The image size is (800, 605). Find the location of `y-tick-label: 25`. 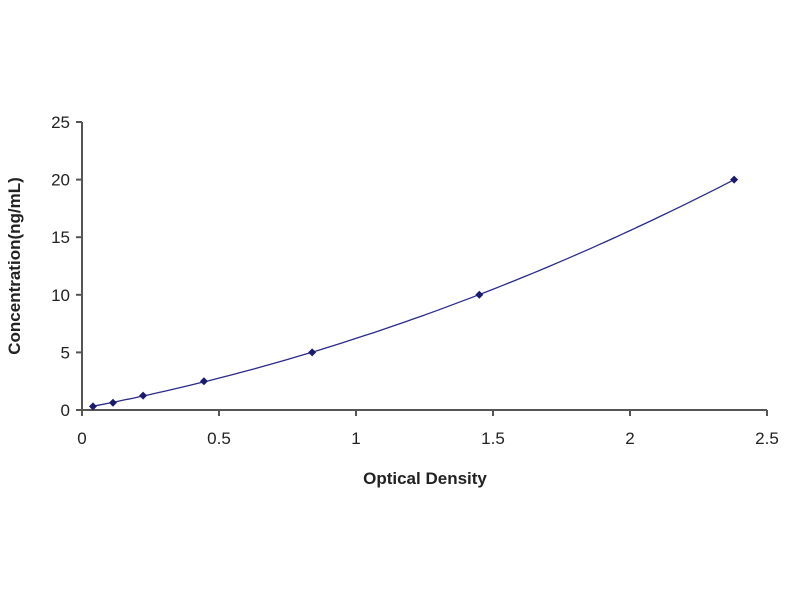

y-tick-label: 25 is located at coordinates (60, 122).